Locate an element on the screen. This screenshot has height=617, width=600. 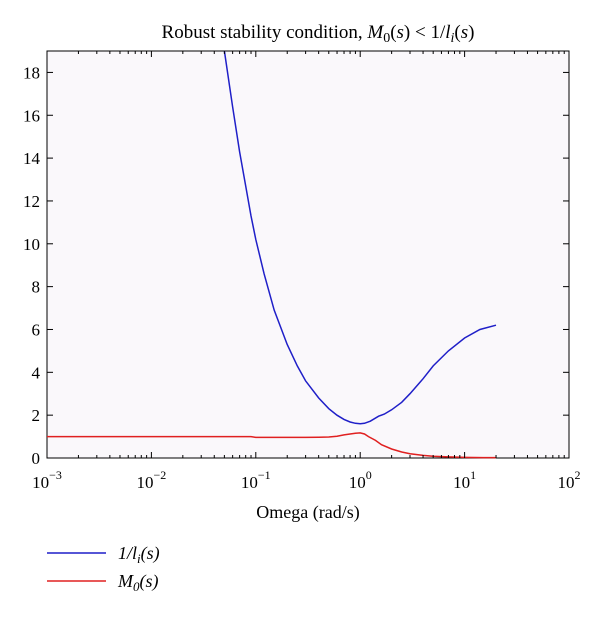
y-tick-label: 4 is located at coordinates (36, 372).